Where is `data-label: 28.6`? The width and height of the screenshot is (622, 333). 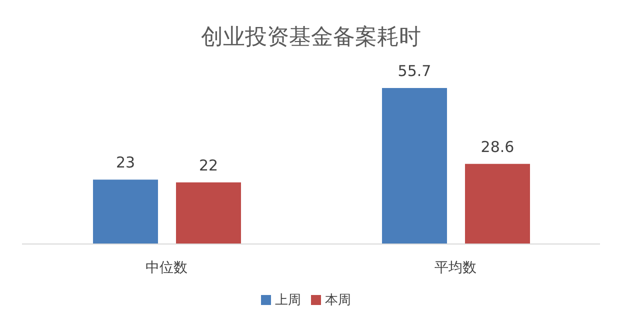
data-label: 28.6 is located at coordinates (497, 147).